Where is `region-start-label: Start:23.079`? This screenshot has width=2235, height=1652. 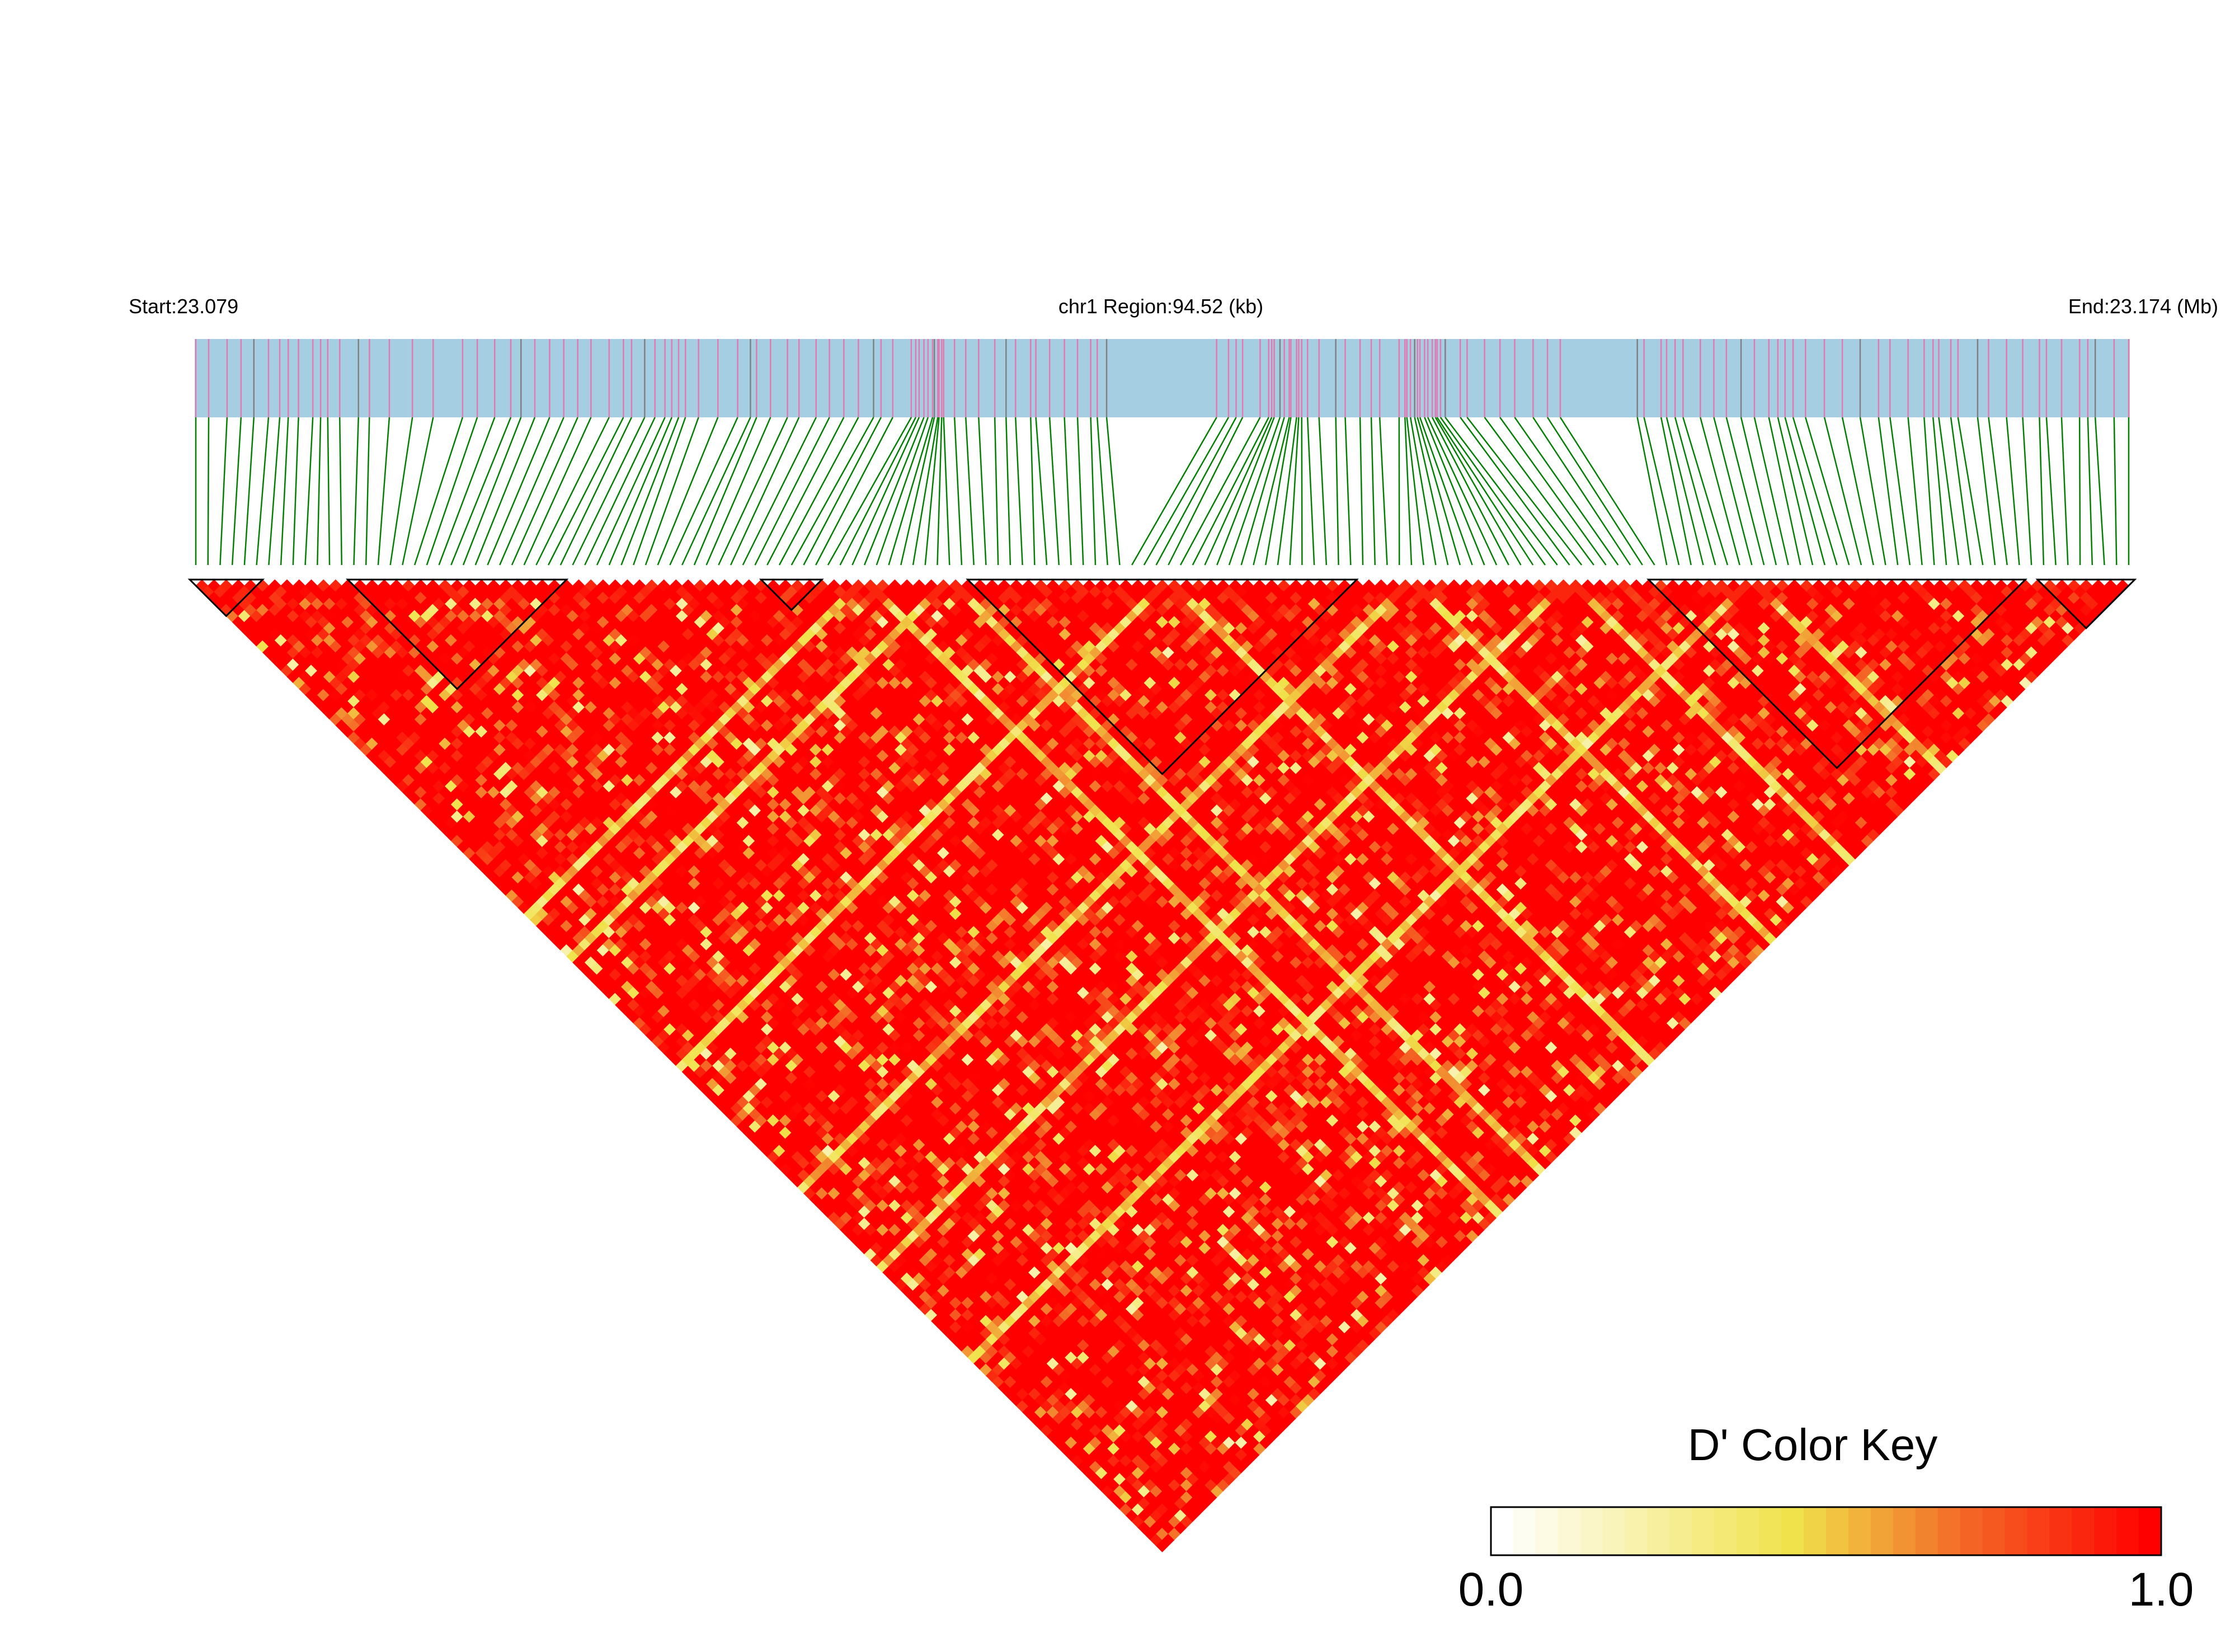 region-start-label: Start:23.079 is located at coordinates (183, 306).